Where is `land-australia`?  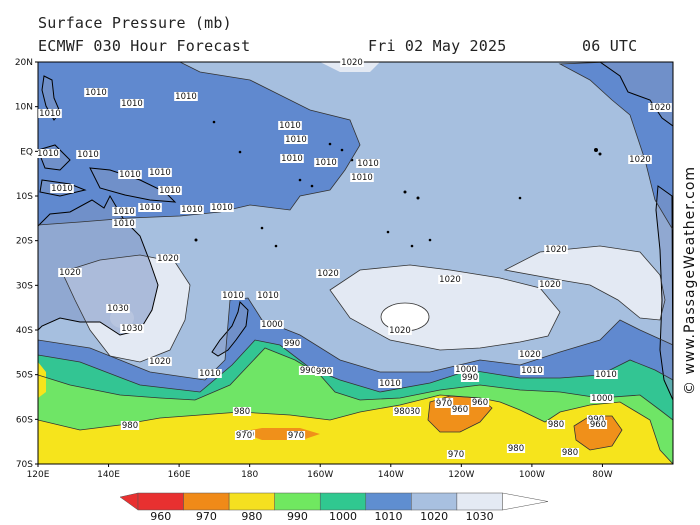 land-australia is located at coordinates (98, 265).